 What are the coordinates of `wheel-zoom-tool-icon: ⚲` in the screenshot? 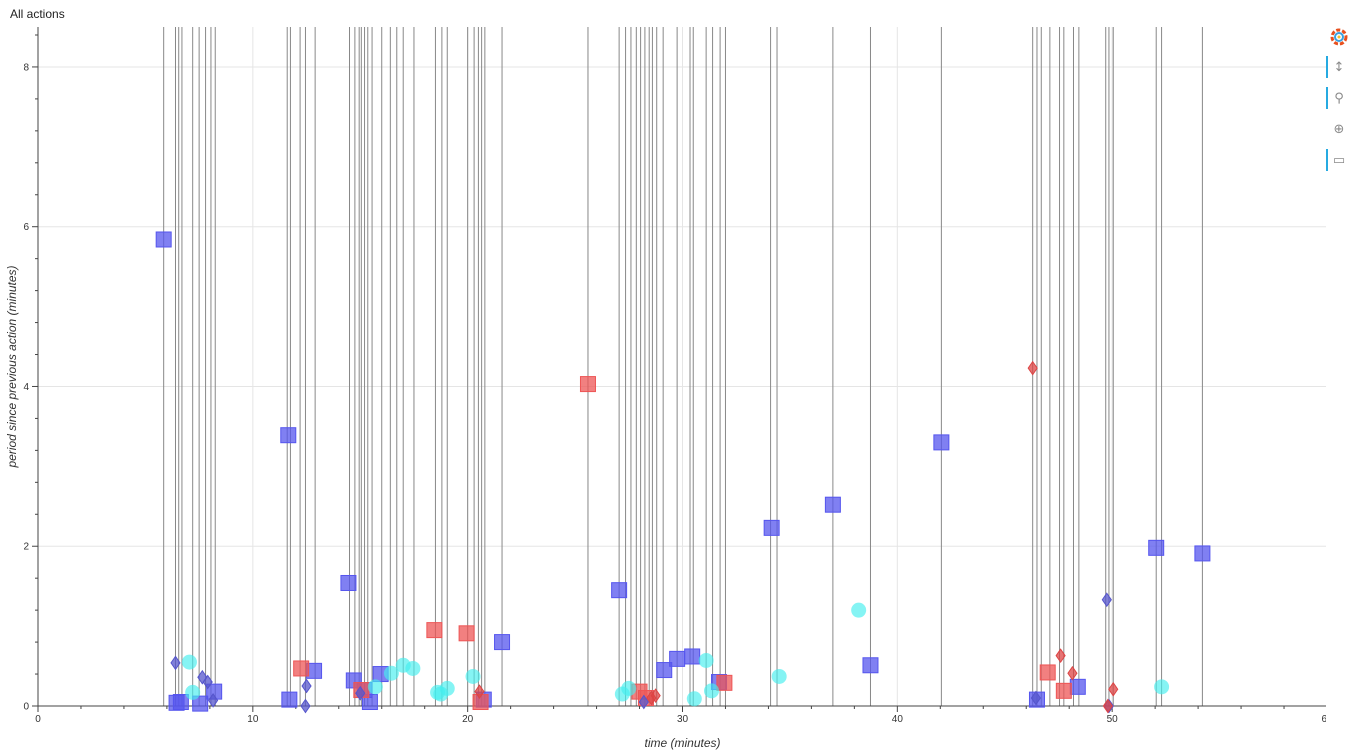 It's located at (1338, 98).